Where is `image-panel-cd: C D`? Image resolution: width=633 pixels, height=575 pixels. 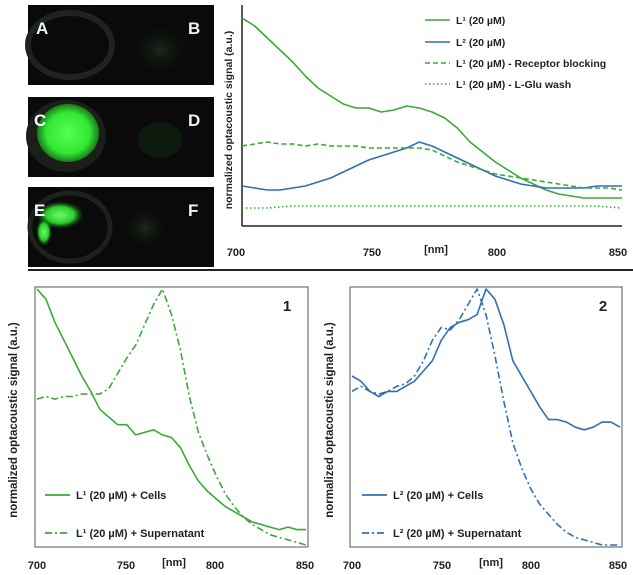
image-panel-cd: C D is located at coordinates (120, 137).